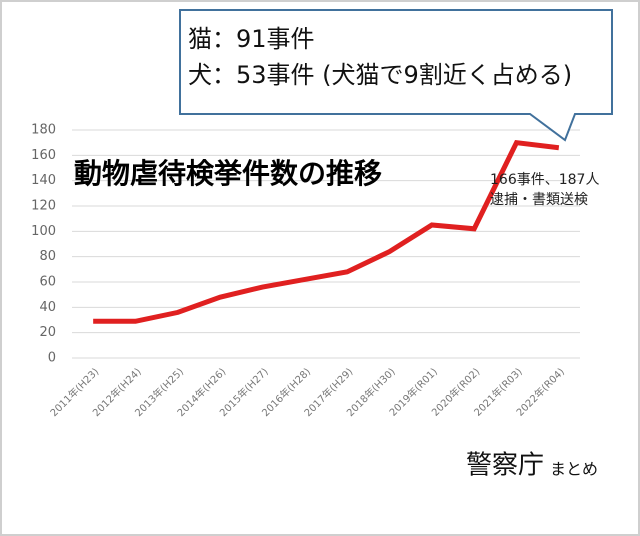 The width and height of the screenshot is (640, 536). What do you see at coordinates (228, 173) in the screenshot?
I see `chart-title: 動物虐待検挙件数の推移` at bounding box center [228, 173].